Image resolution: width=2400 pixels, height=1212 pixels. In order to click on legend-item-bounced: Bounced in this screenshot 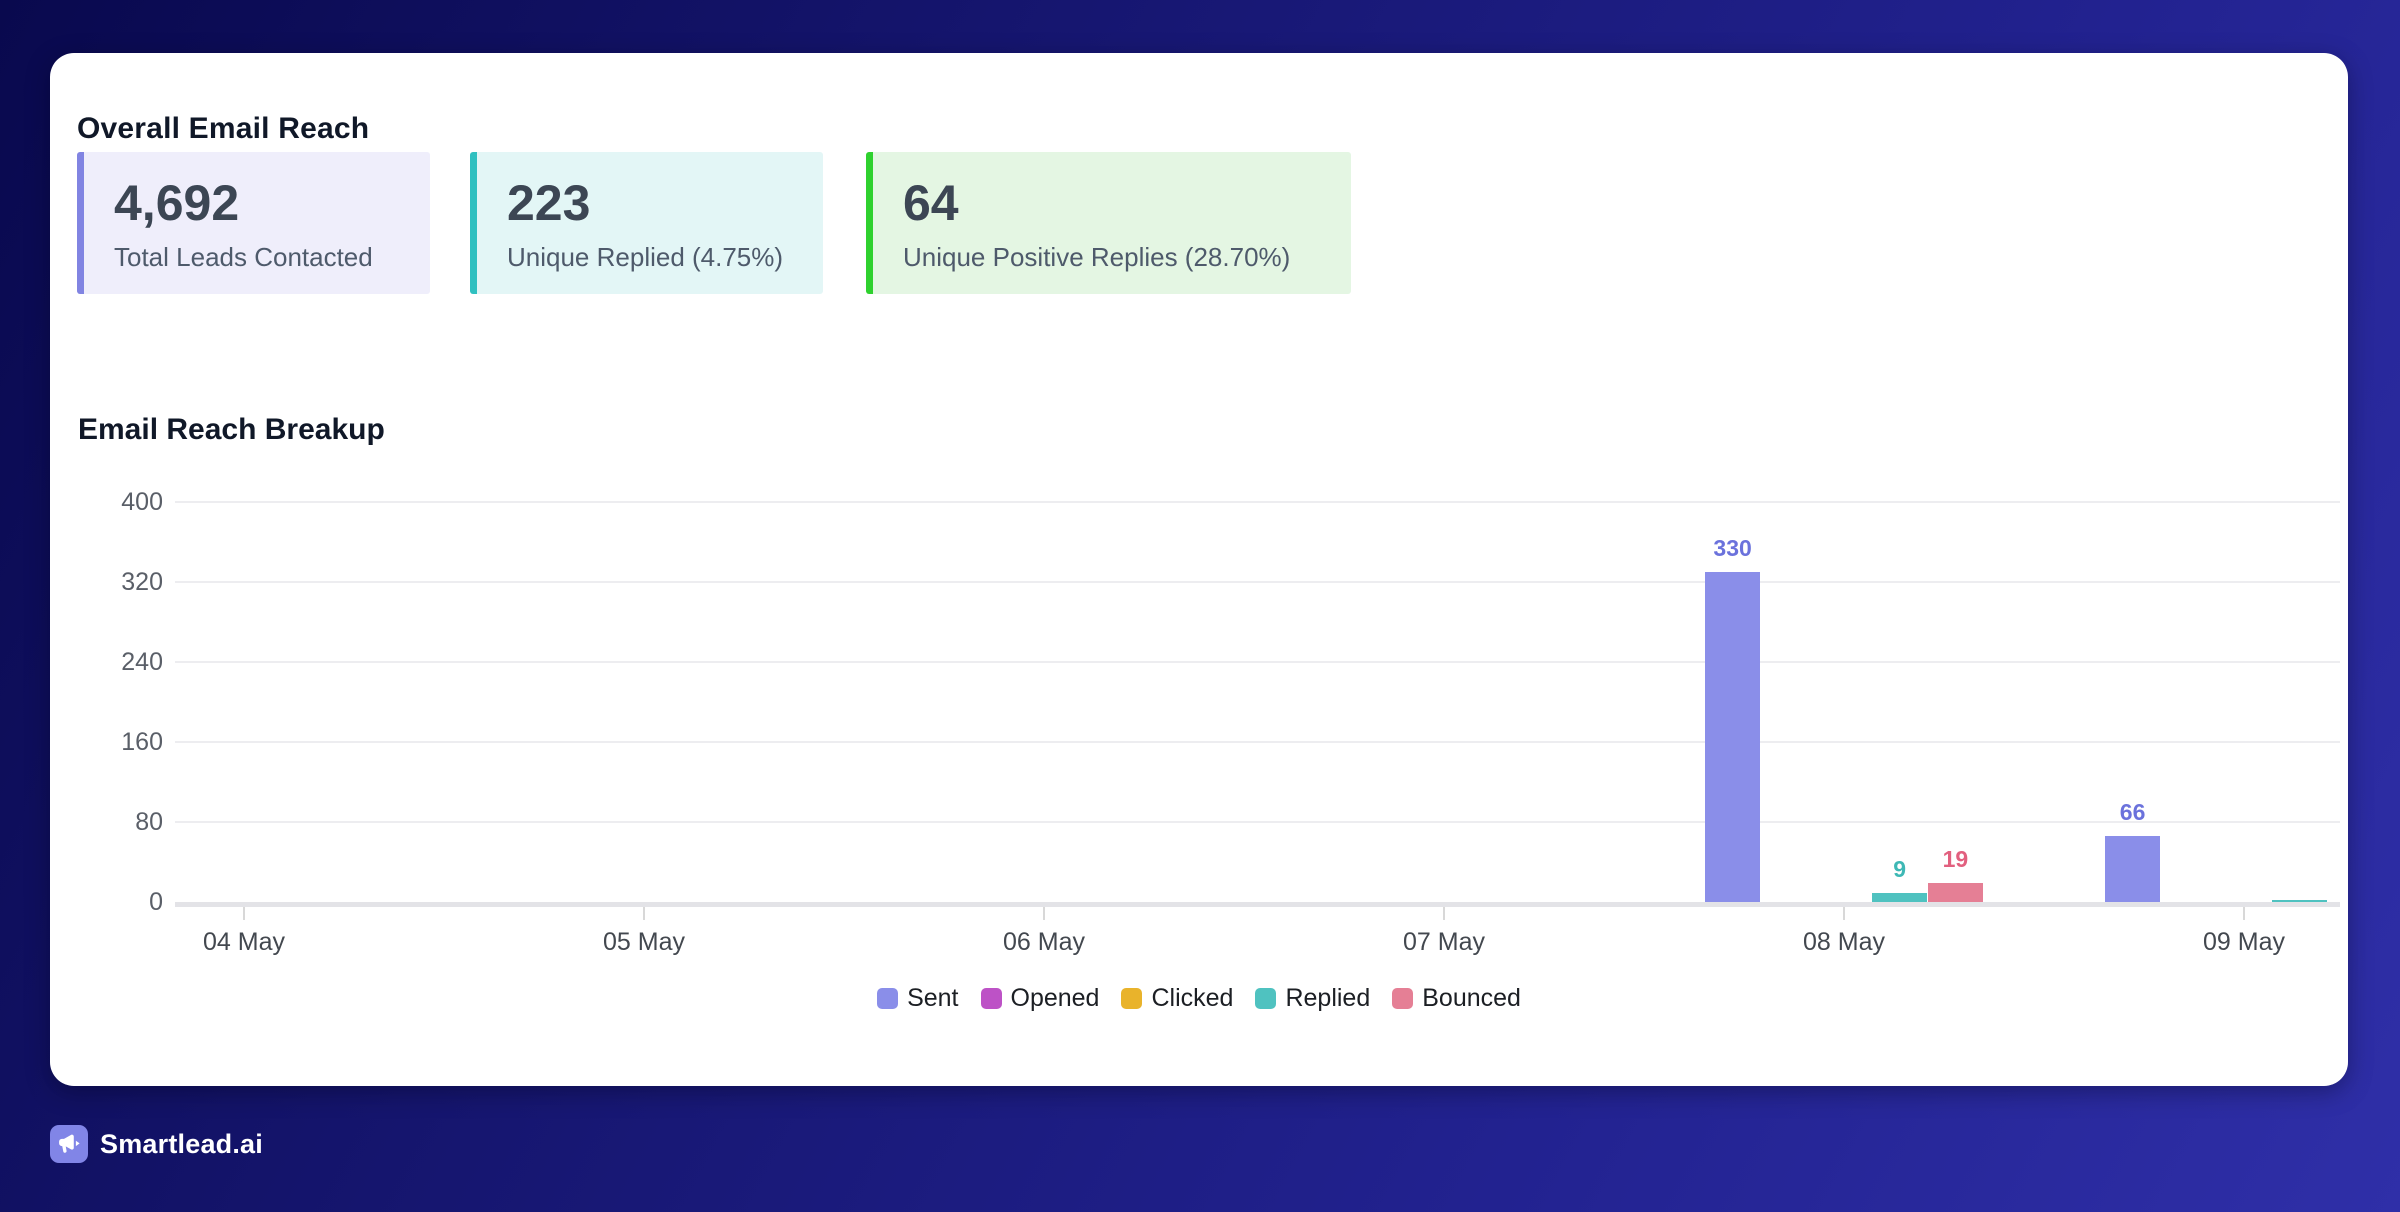, I will do `click(1456, 998)`.